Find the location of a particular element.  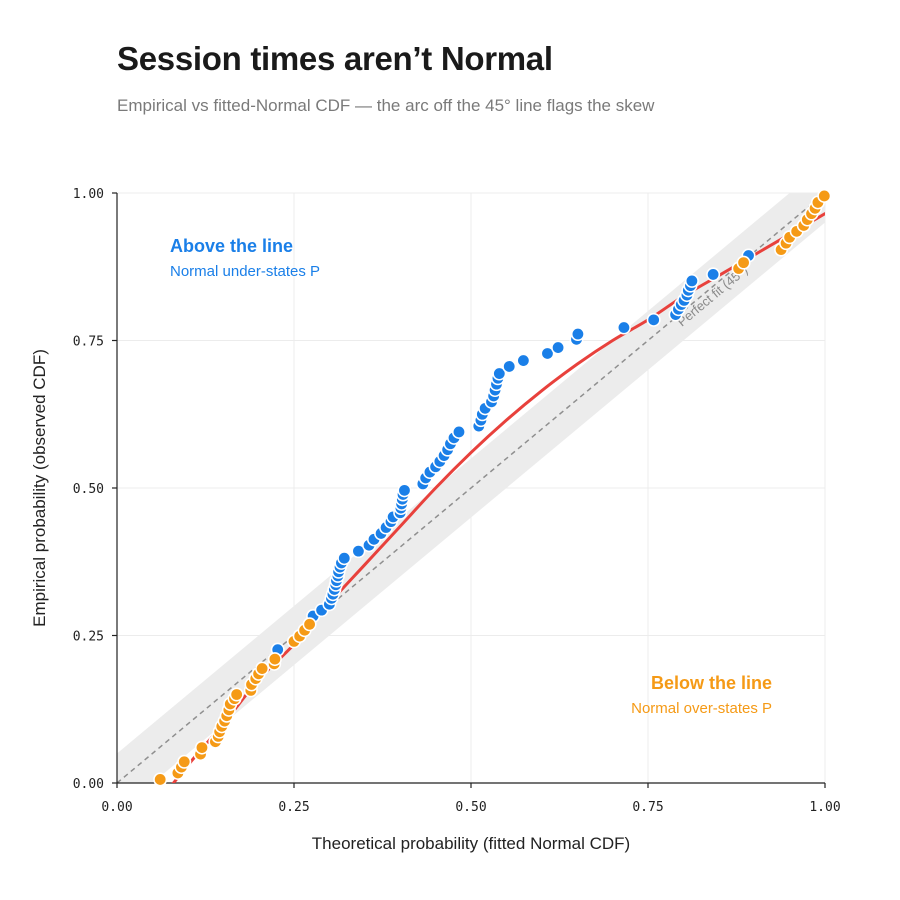

y-tick-label: 1.00 is located at coordinates (88, 194).